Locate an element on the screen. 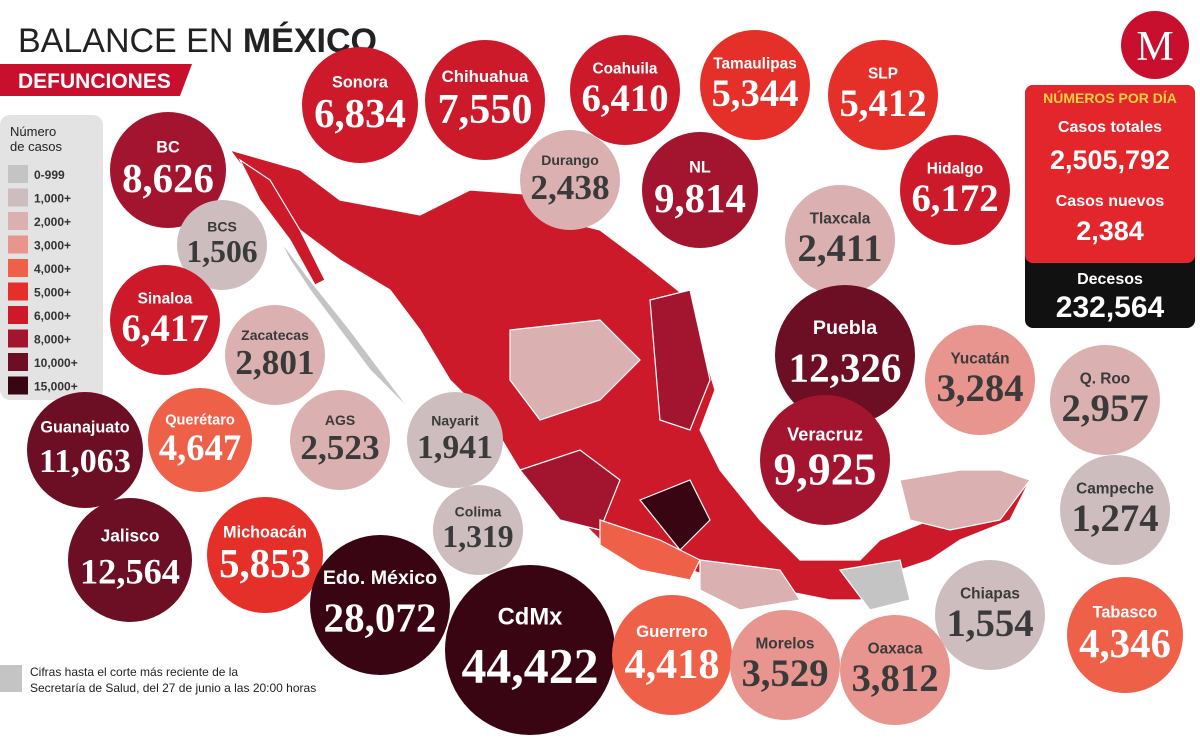 The width and height of the screenshot is (1200, 740). state-bubble: Edo. México 28,072 is located at coordinates (380, 605).